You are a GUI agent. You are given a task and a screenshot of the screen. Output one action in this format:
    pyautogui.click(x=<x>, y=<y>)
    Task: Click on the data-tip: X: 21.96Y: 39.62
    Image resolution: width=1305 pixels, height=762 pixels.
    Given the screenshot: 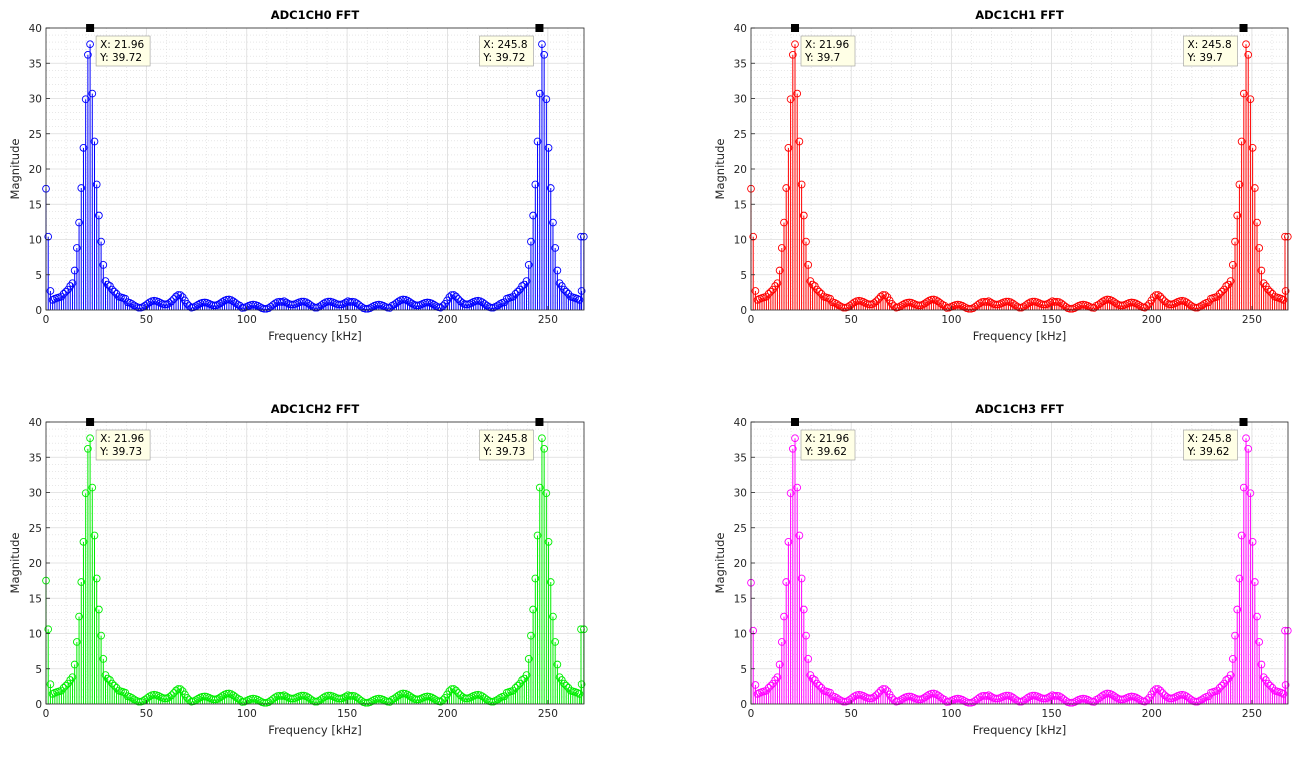 What is the action you would take?
    pyautogui.click(x=823, y=439)
    